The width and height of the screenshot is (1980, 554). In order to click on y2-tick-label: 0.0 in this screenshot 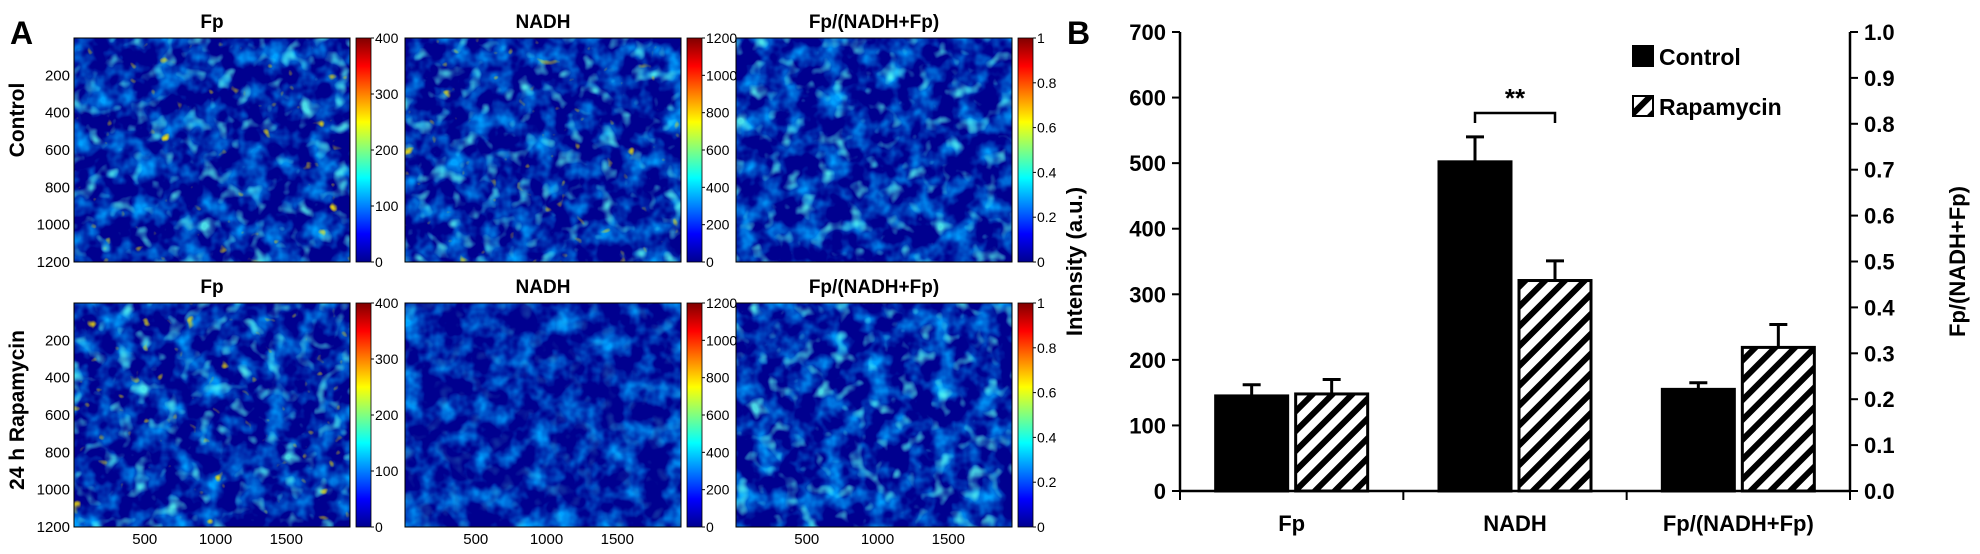, I will do `click(1879, 491)`.